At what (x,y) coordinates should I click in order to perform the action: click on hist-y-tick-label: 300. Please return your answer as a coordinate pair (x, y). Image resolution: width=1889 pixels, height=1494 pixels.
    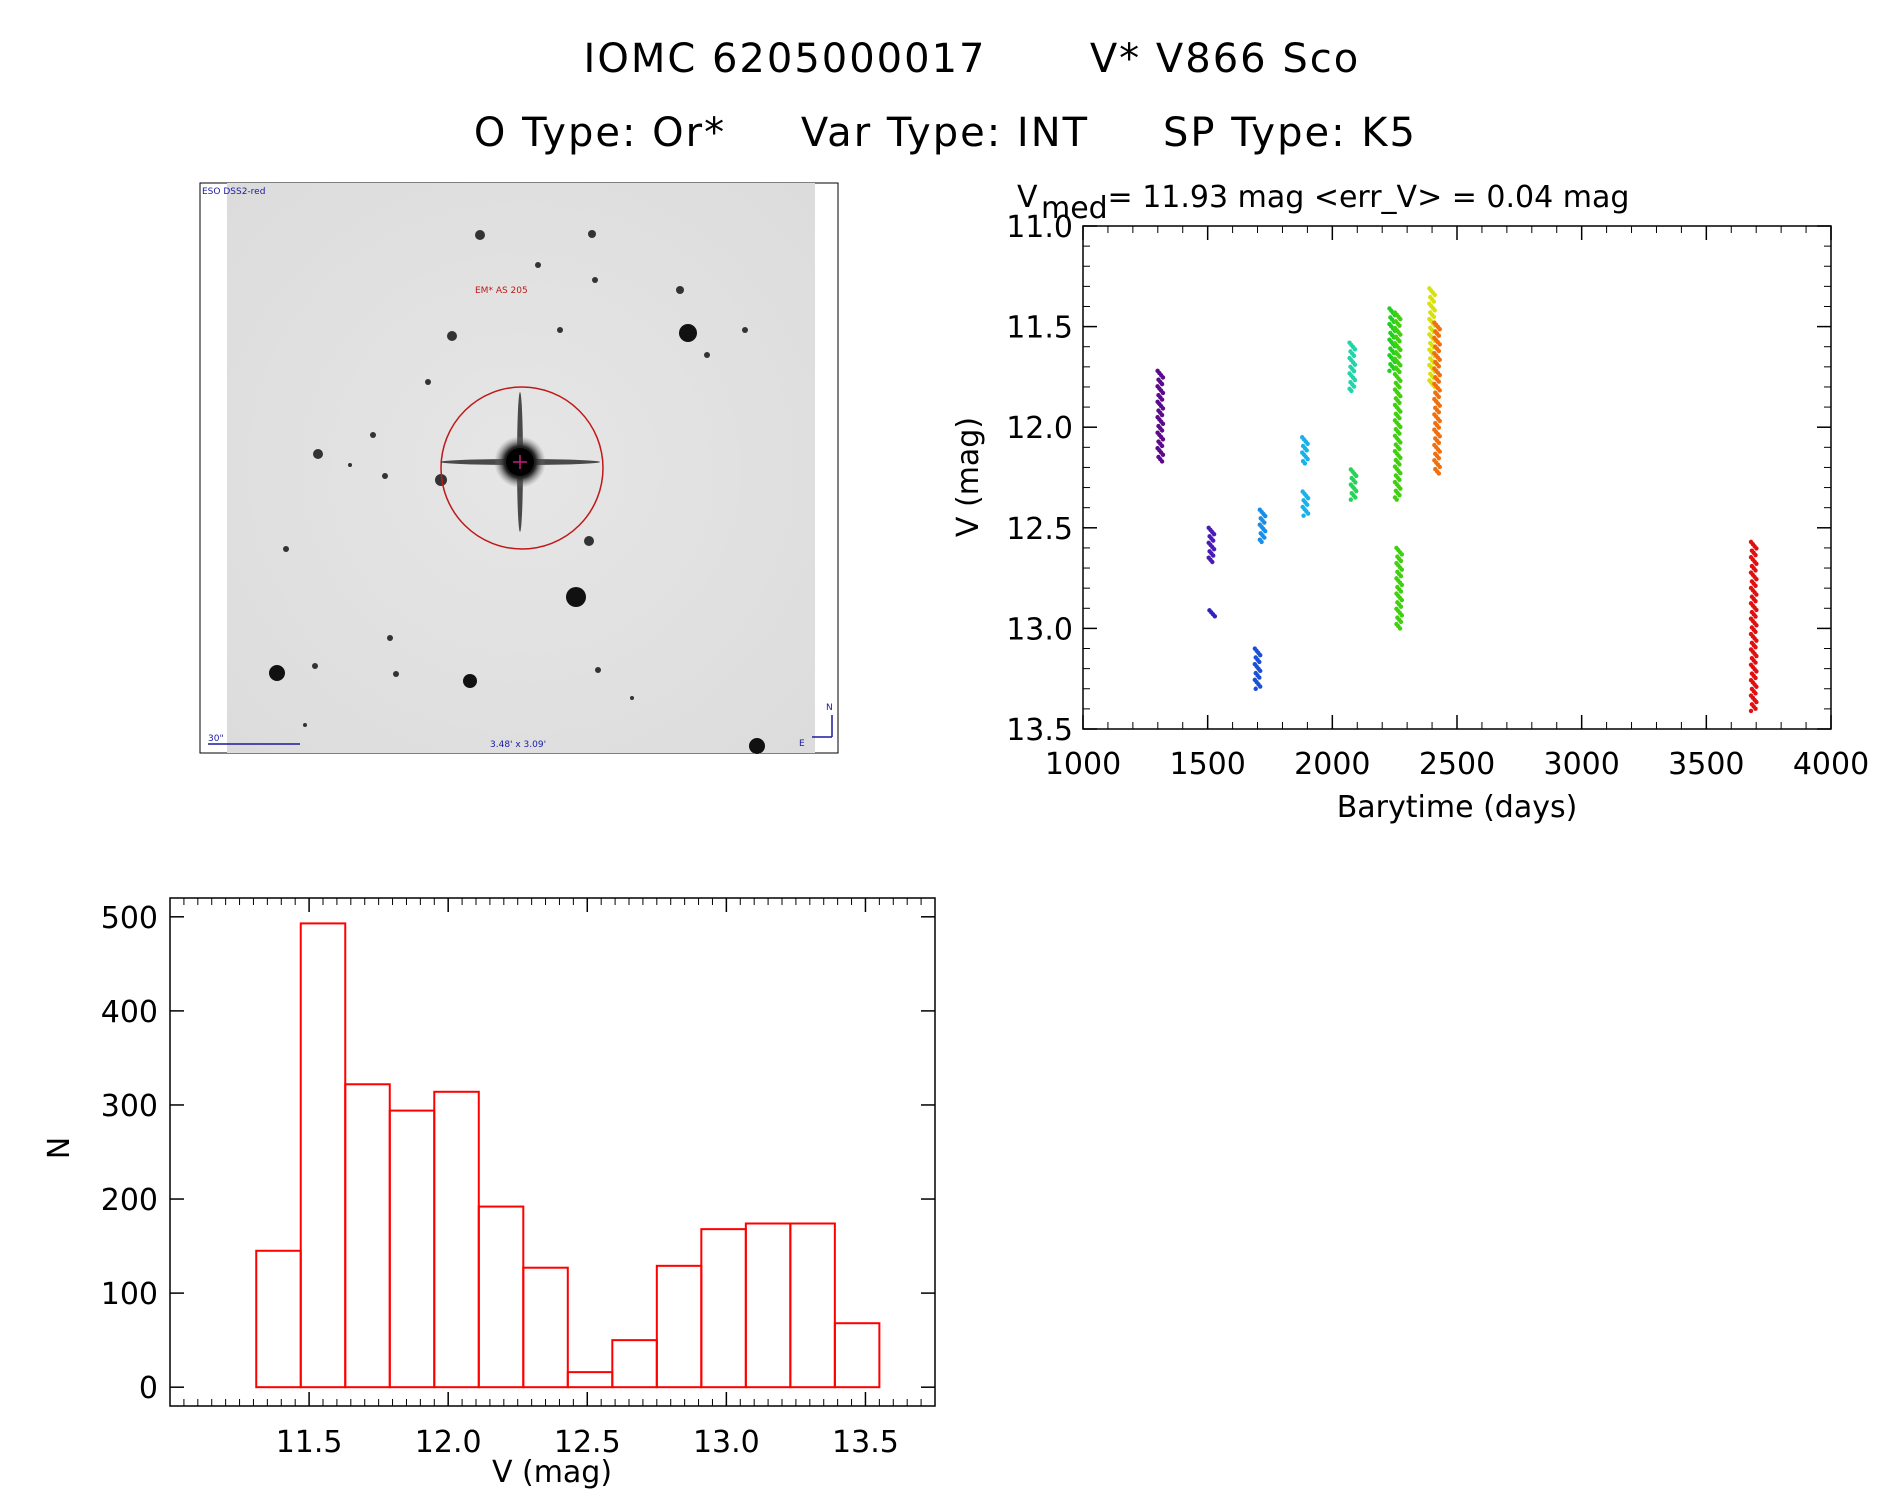
    Looking at the image, I should click on (129, 1106).